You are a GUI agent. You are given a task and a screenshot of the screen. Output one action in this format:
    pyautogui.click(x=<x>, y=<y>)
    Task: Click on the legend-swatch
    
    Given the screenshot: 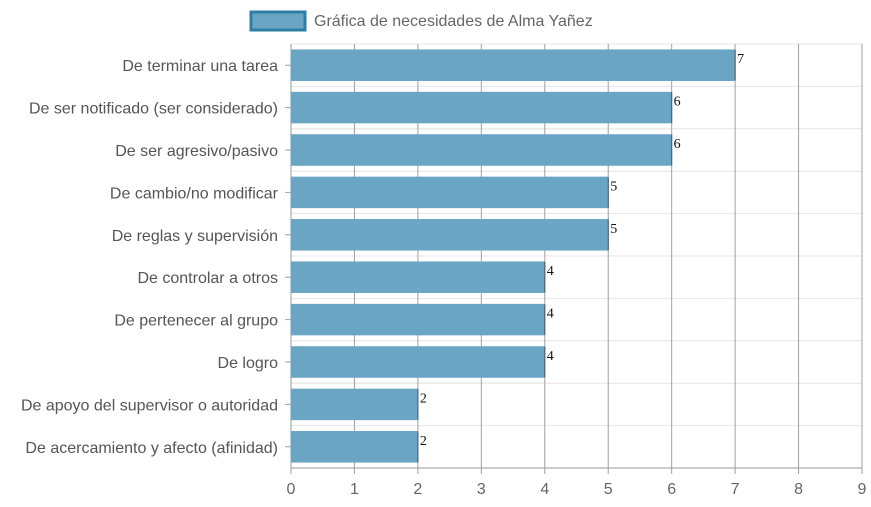 What is the action you would take?
    pyautogui.click(x=278, y=21)
    